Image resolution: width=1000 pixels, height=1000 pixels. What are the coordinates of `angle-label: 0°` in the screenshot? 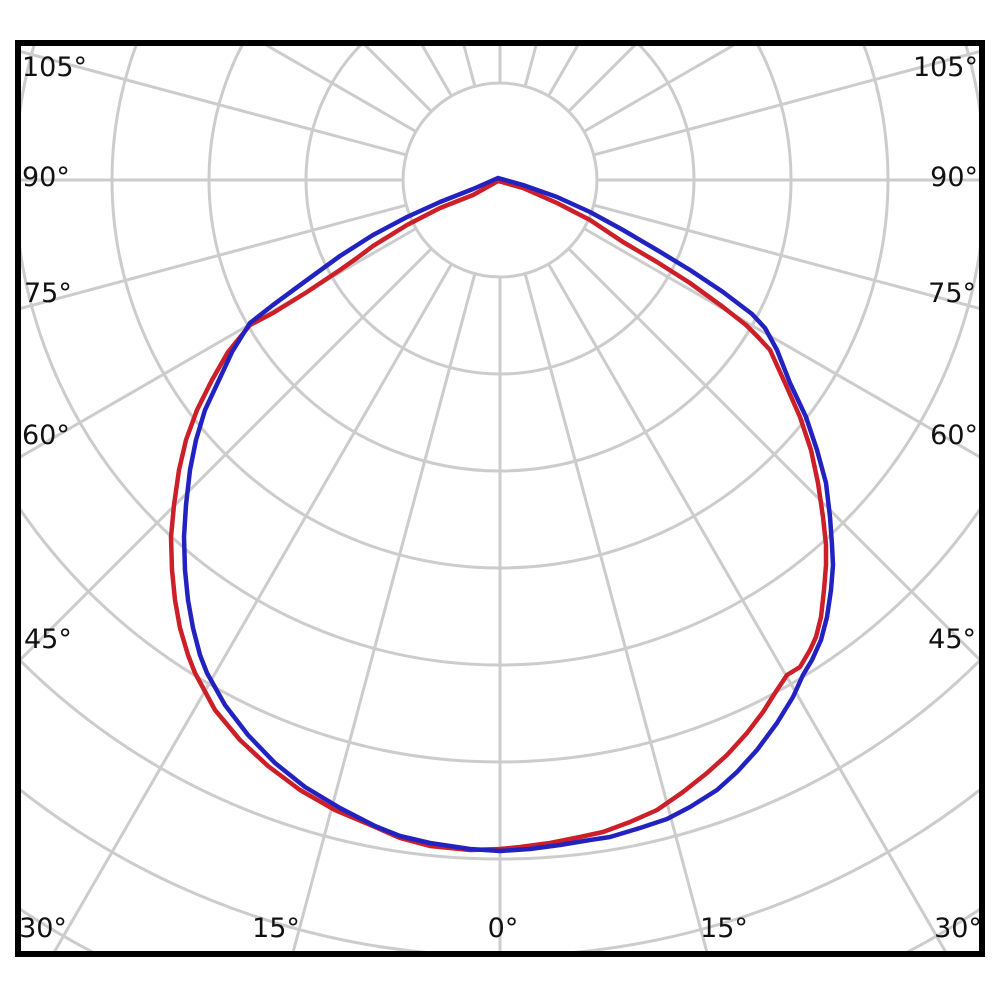 It's located at (503, 928).